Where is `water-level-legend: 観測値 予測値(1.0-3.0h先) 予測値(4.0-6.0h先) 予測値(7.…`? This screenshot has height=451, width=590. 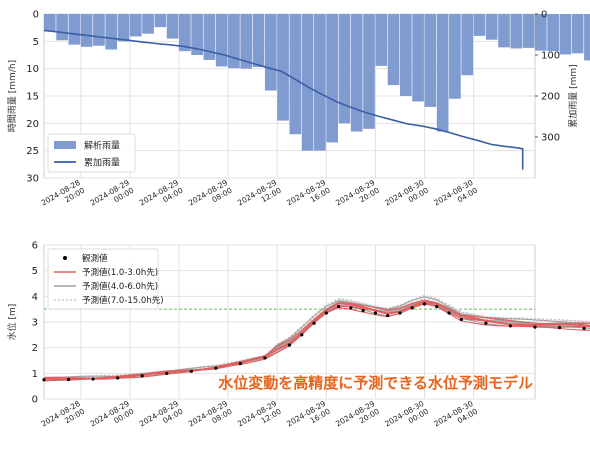 water-level-legend: 観測値 予測値(1.0-3.0h先) 予測値(4.0-6.0h先) 予測値(7.… is located at coordinates (105, 279).